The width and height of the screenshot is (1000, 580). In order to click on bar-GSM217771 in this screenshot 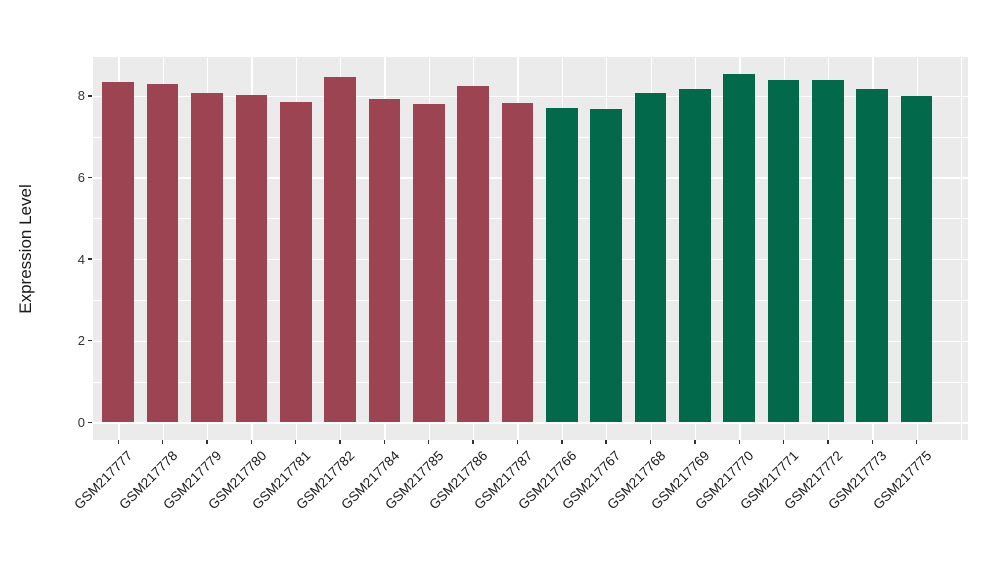, I will do `click(783, 251)`.